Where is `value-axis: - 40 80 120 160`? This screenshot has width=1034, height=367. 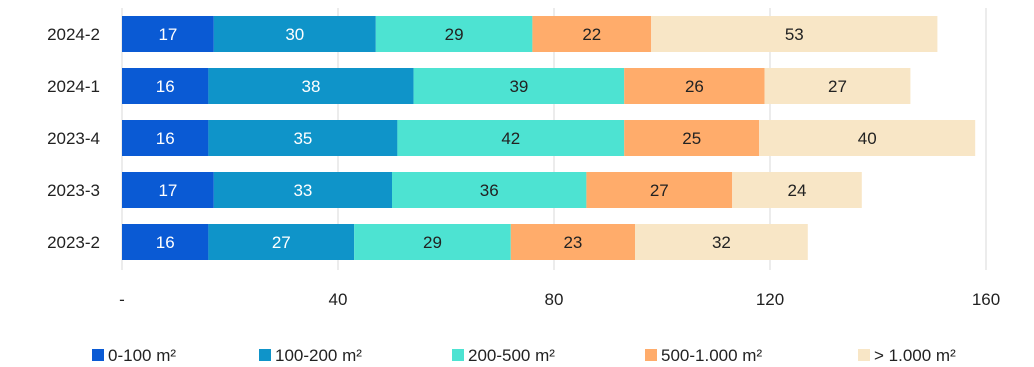
value-axis: - 40 80 120 160 is located at coordinates (559, 299).